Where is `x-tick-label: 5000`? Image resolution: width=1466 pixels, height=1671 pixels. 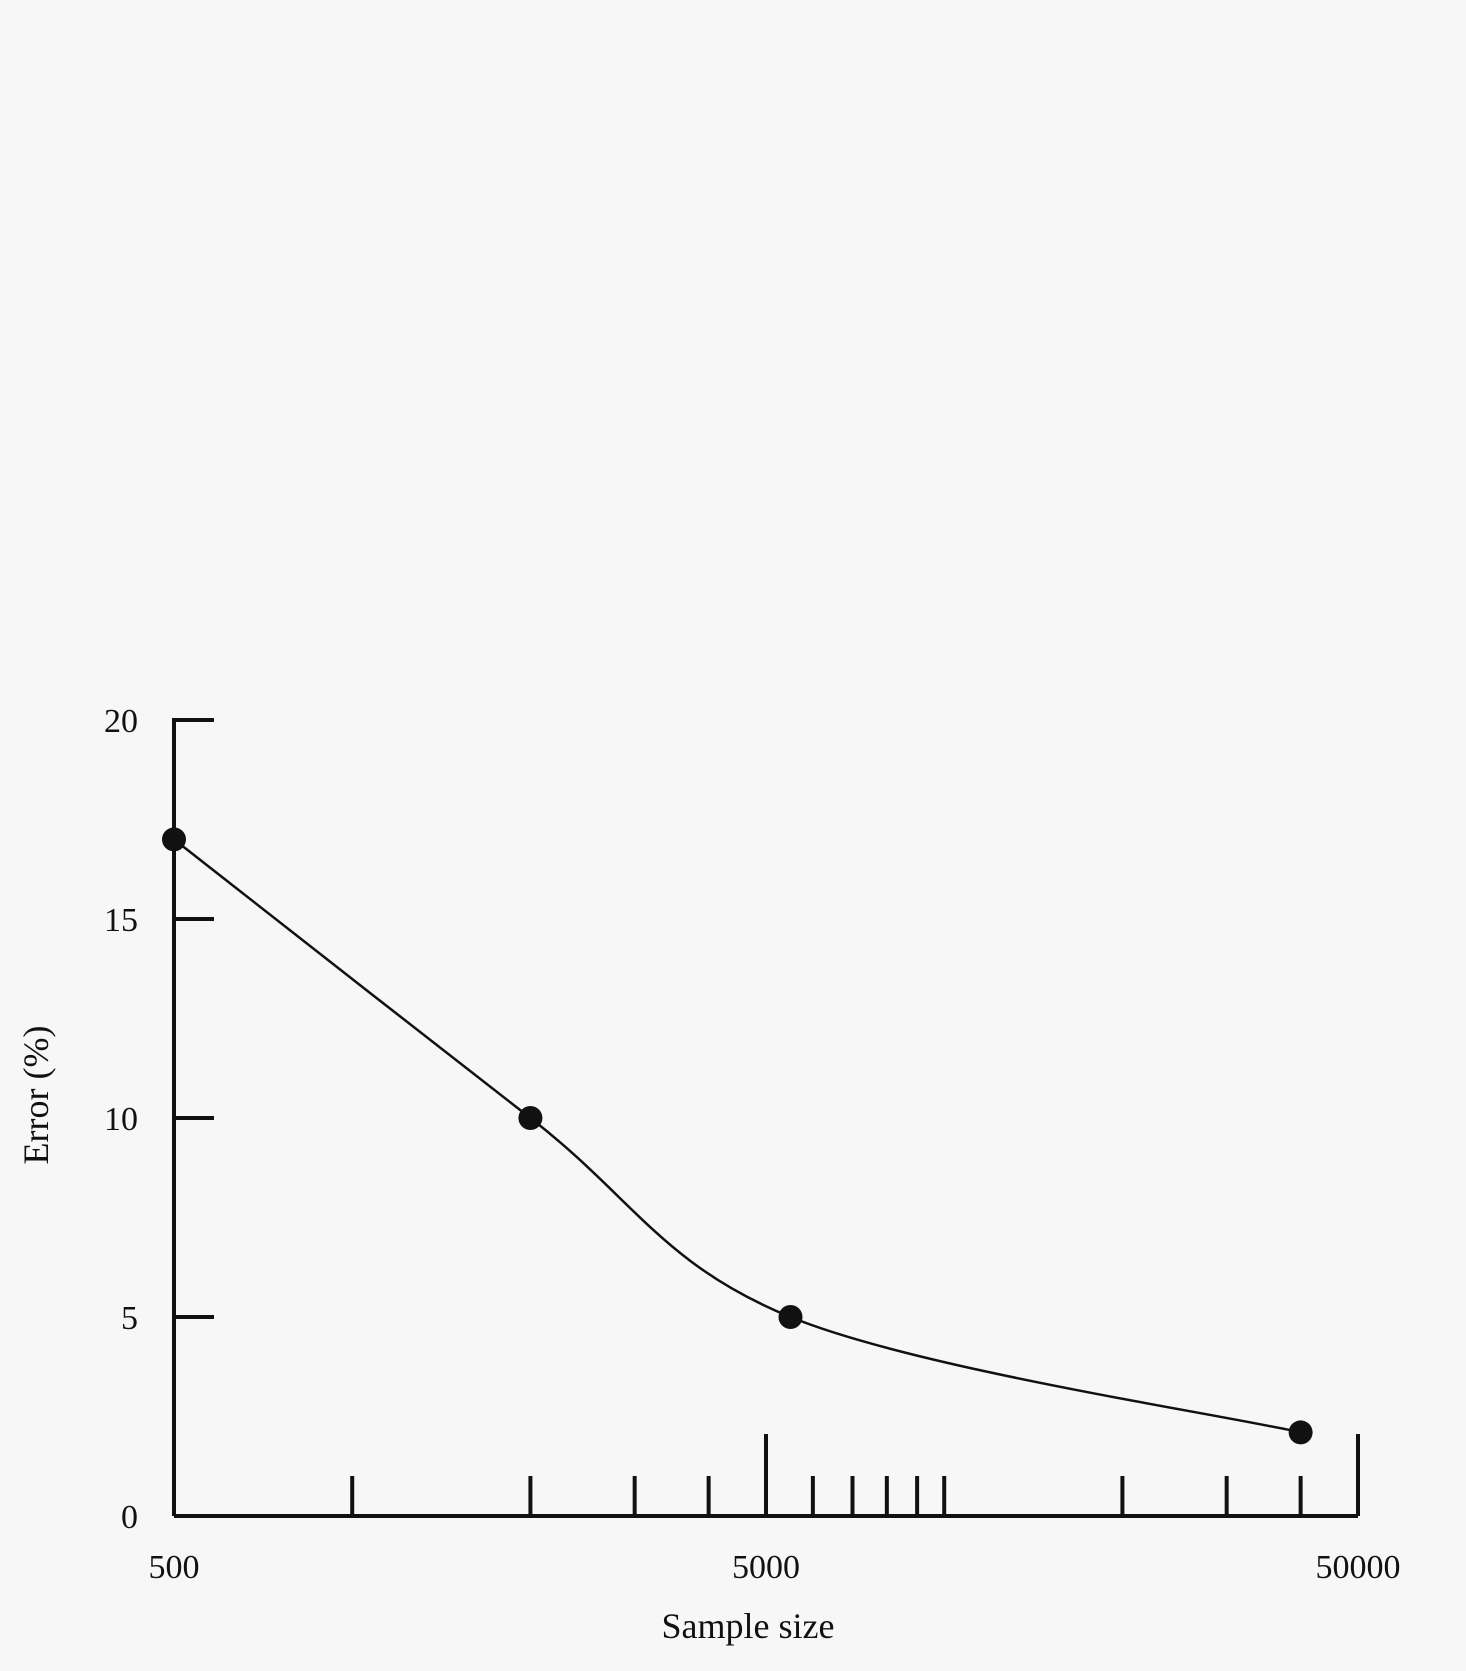
x-tick-label: 5000 is located at coordinates (766, 1567).